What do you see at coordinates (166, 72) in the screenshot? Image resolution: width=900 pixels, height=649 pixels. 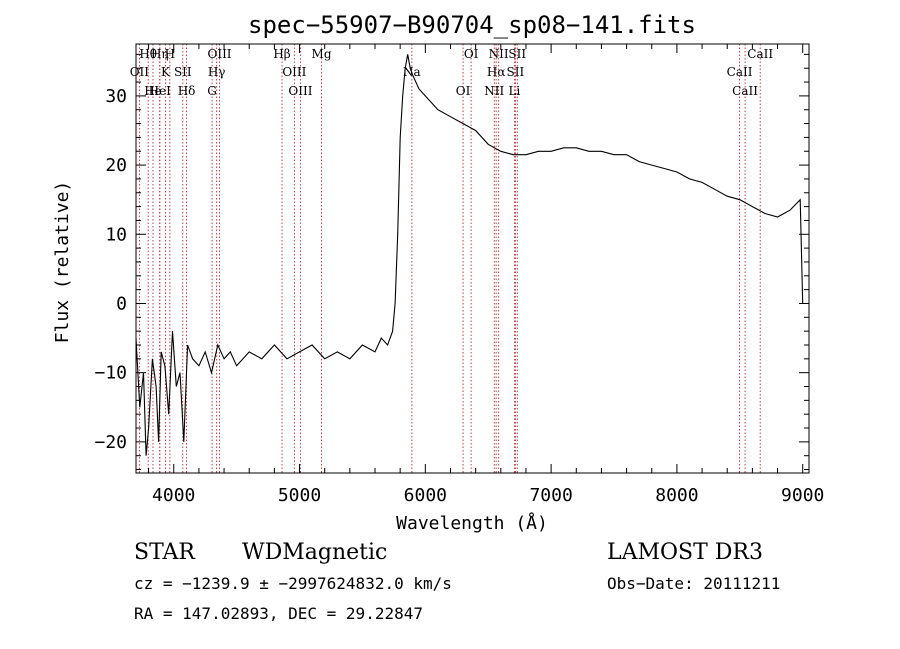 I see `spectral-line-label: K` at bounding box center [166, 72].